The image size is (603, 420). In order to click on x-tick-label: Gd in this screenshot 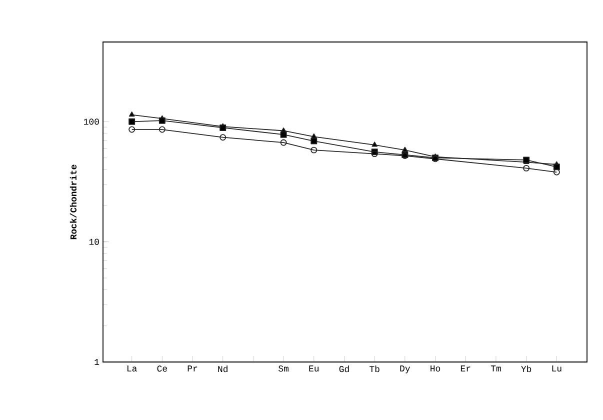, I will do `click(344, 369)`.